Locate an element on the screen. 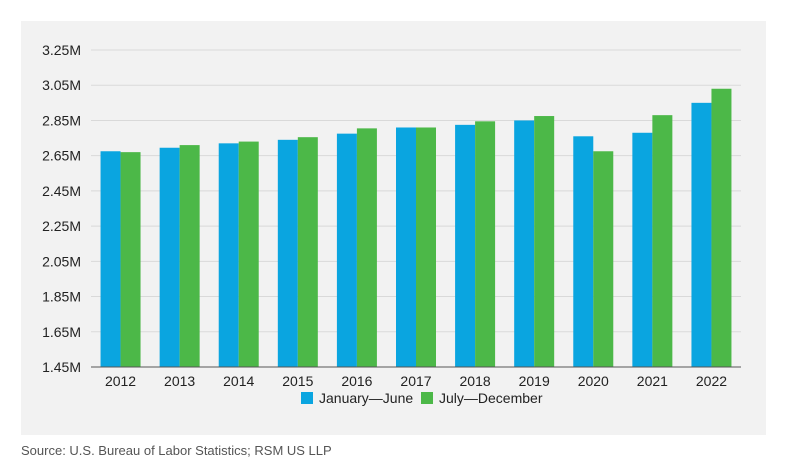 The image size is (786, 475). bar-2017-jan-jun is located at coordinates (406, 247).